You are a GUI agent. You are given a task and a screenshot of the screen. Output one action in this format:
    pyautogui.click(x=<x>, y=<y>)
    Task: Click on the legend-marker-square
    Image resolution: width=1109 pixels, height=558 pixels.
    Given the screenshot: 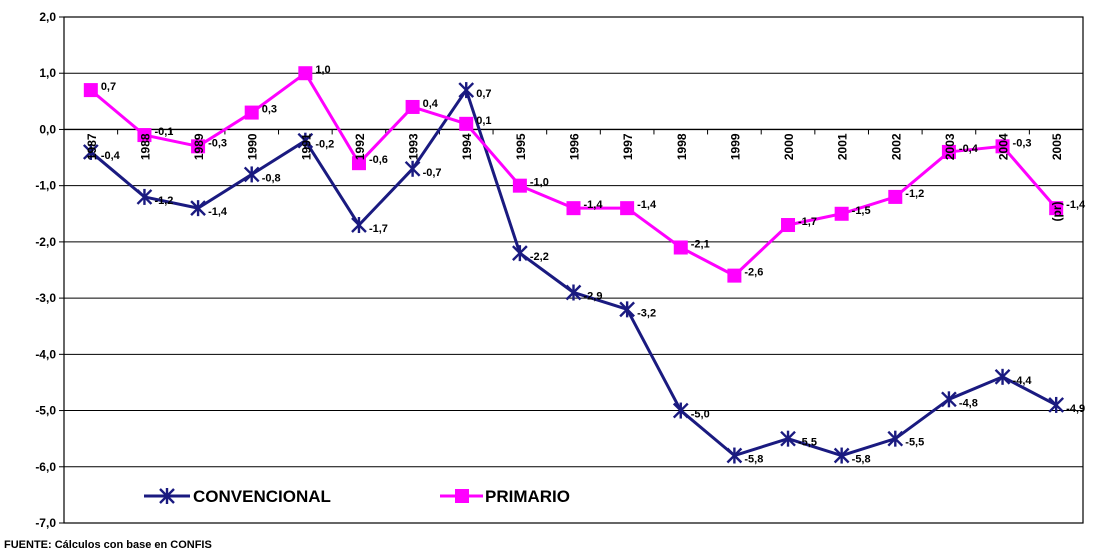 What is the action you would take?
    pyautogui.click(x=462, y=496)
    